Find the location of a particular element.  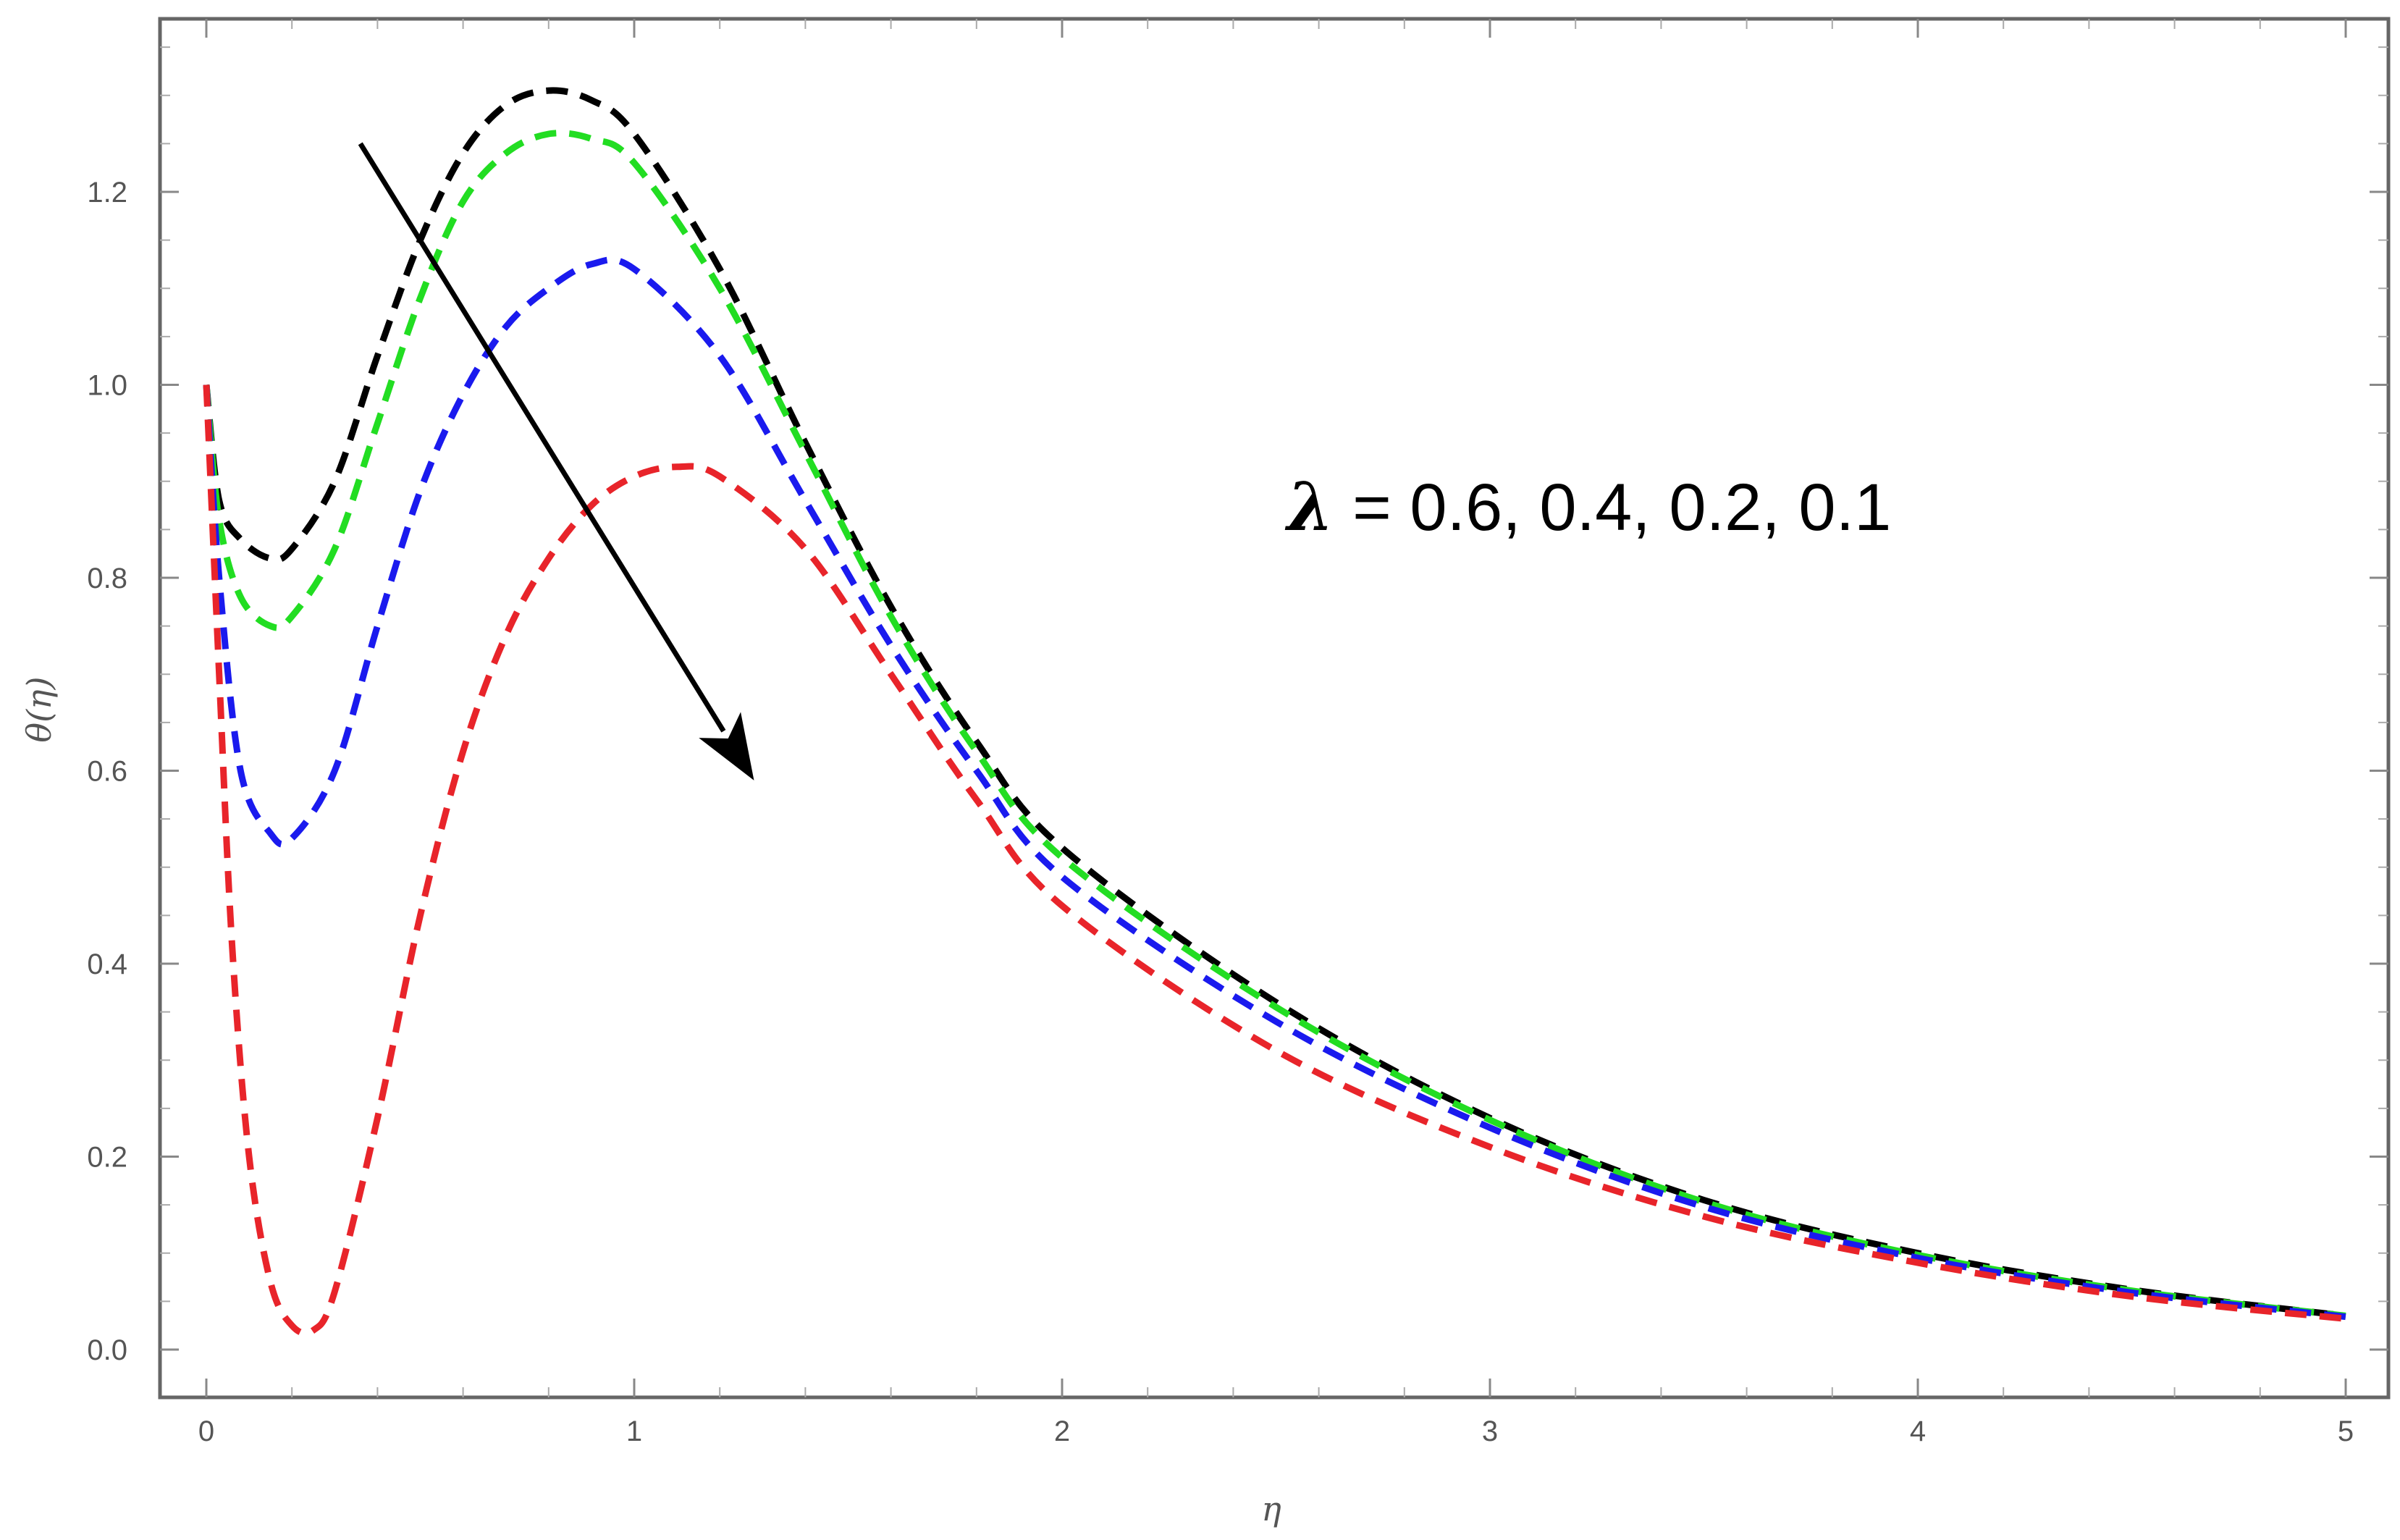

x-tick-label: 4 is located at coordinates (1918, 1431).